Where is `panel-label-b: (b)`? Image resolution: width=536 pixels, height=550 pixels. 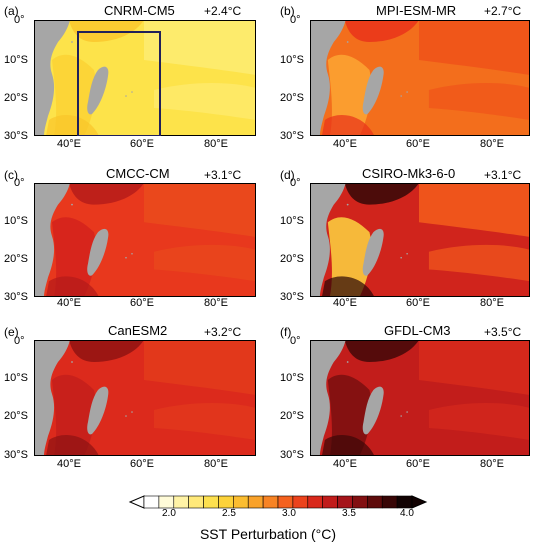
panel-label-b: (b) is located at coordinates (287, 11).